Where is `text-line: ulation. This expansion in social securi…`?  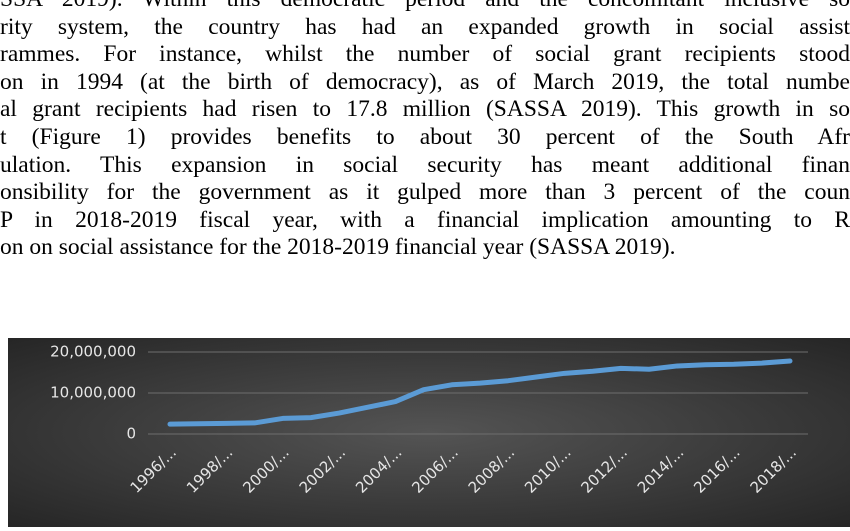 text-line: ulation. This expansion in social securi… is located at coordinates (425, 164).